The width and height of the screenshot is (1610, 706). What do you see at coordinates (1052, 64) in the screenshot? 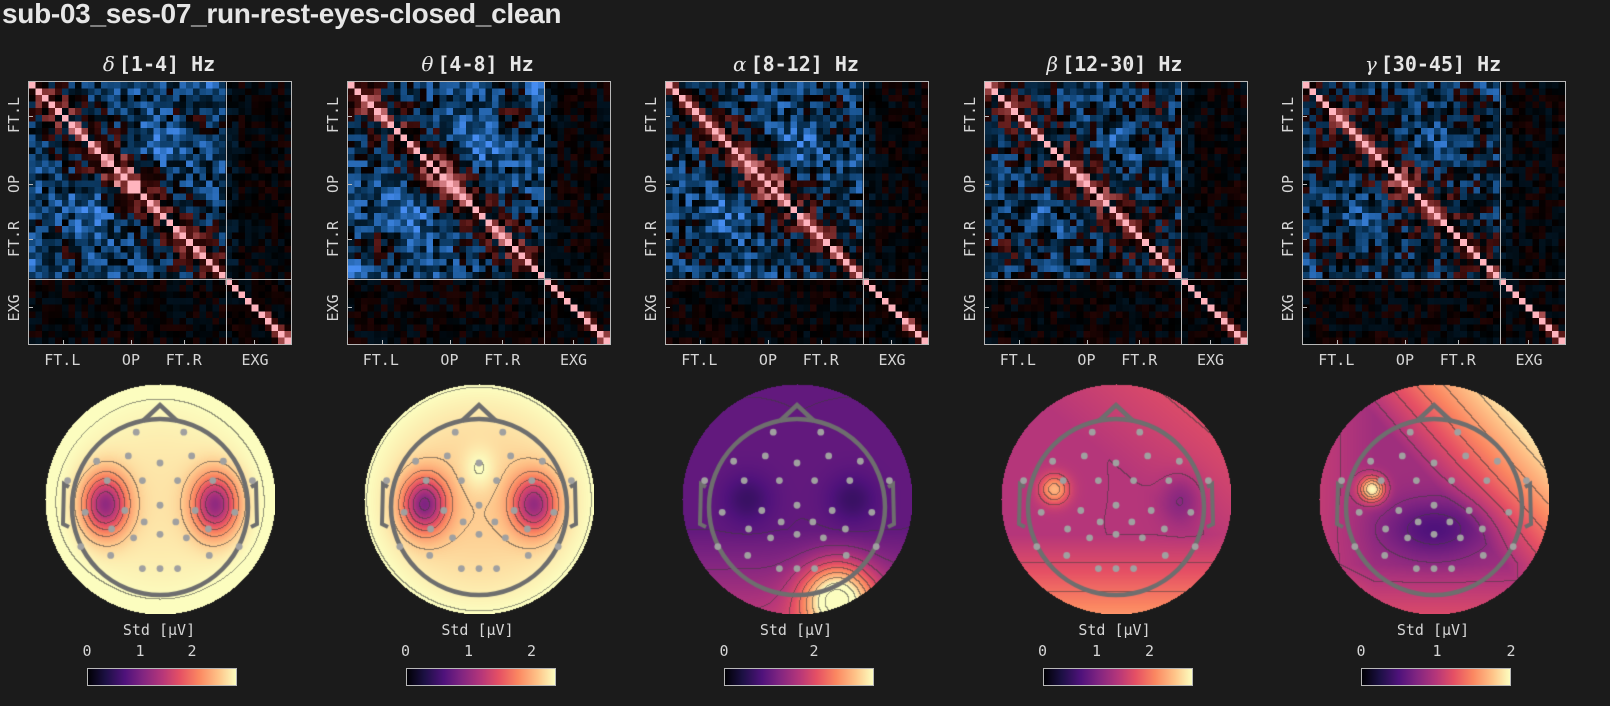
I see `band-greek-symbol: β` at bounding box center [1052, 64].